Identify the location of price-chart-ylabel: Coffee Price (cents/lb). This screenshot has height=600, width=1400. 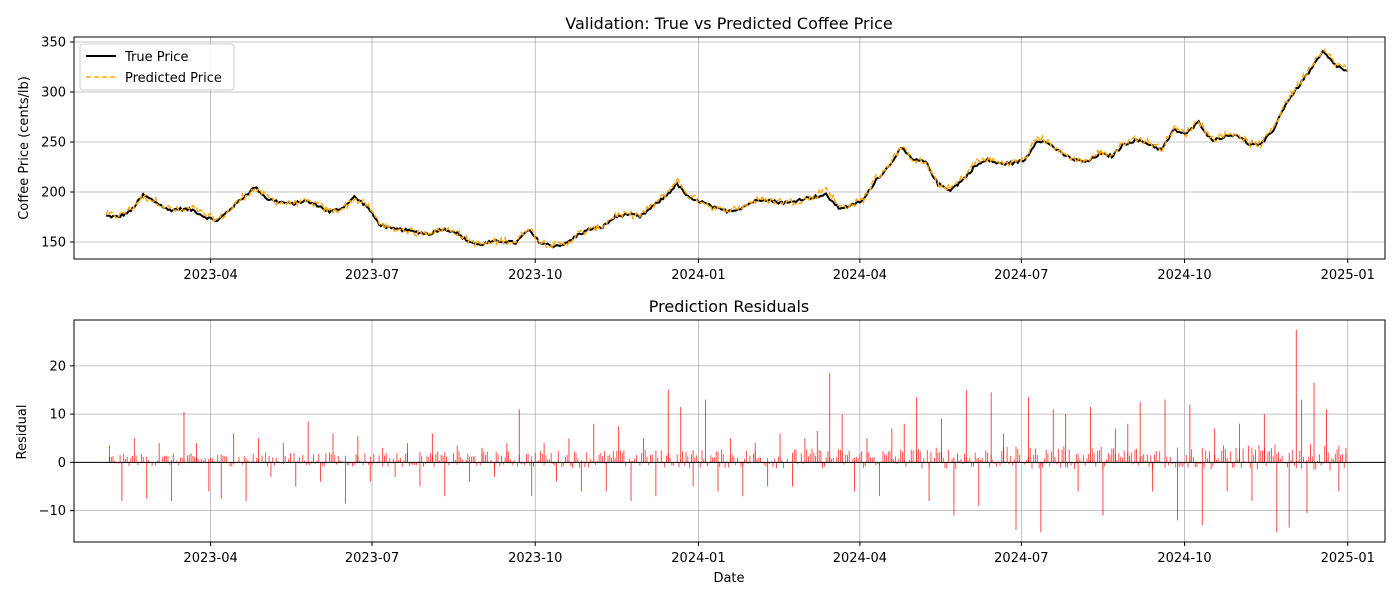
(24, 148).